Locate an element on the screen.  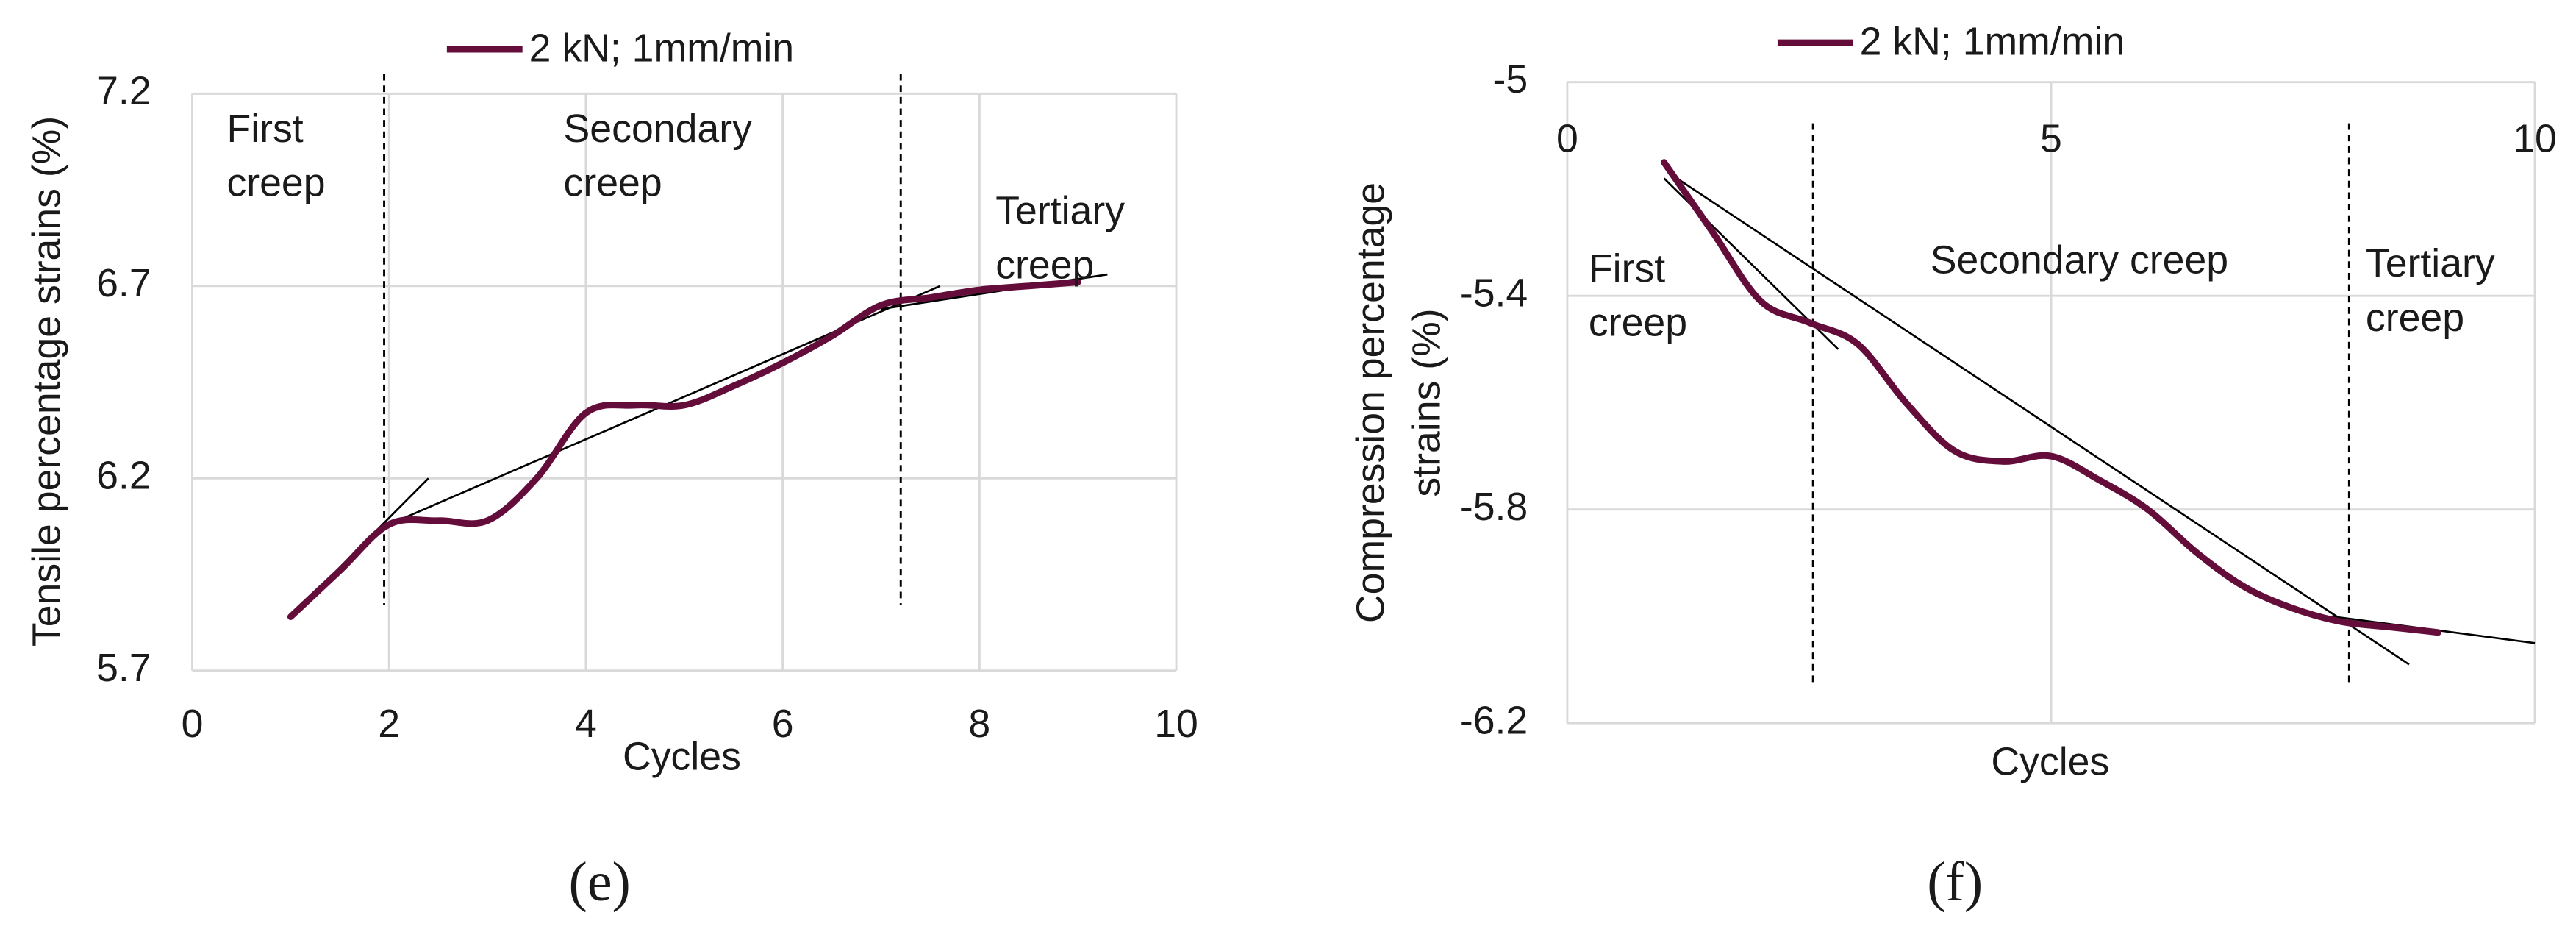
y-axis-label: Compression percentage is located at coordinates (1370, 402).